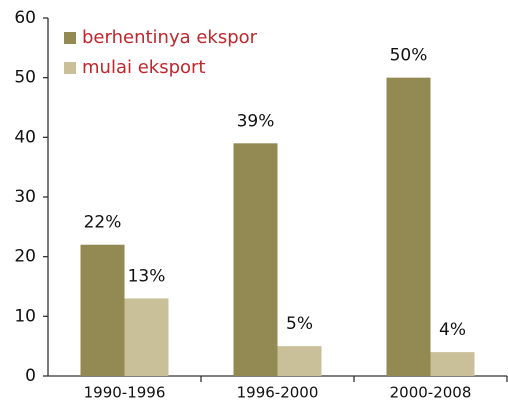 The image size is (508, 404). What do you see at coordinates (143, 67) in the screenshot?
I see `legend-label: mulai eksport` at bounding box center [143, 67].